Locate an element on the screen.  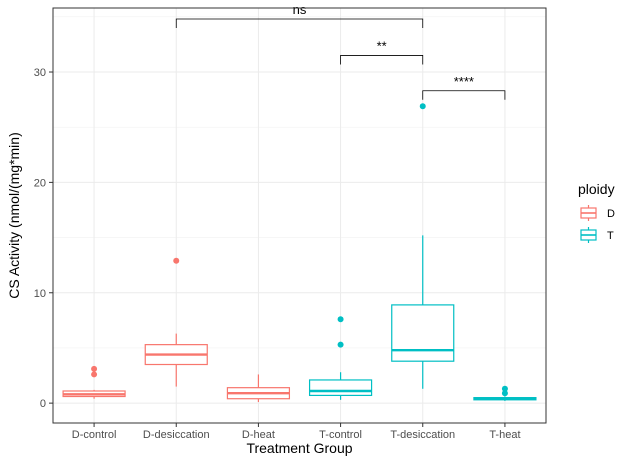
box-D-desiccation is located at coordinates (176, 322).